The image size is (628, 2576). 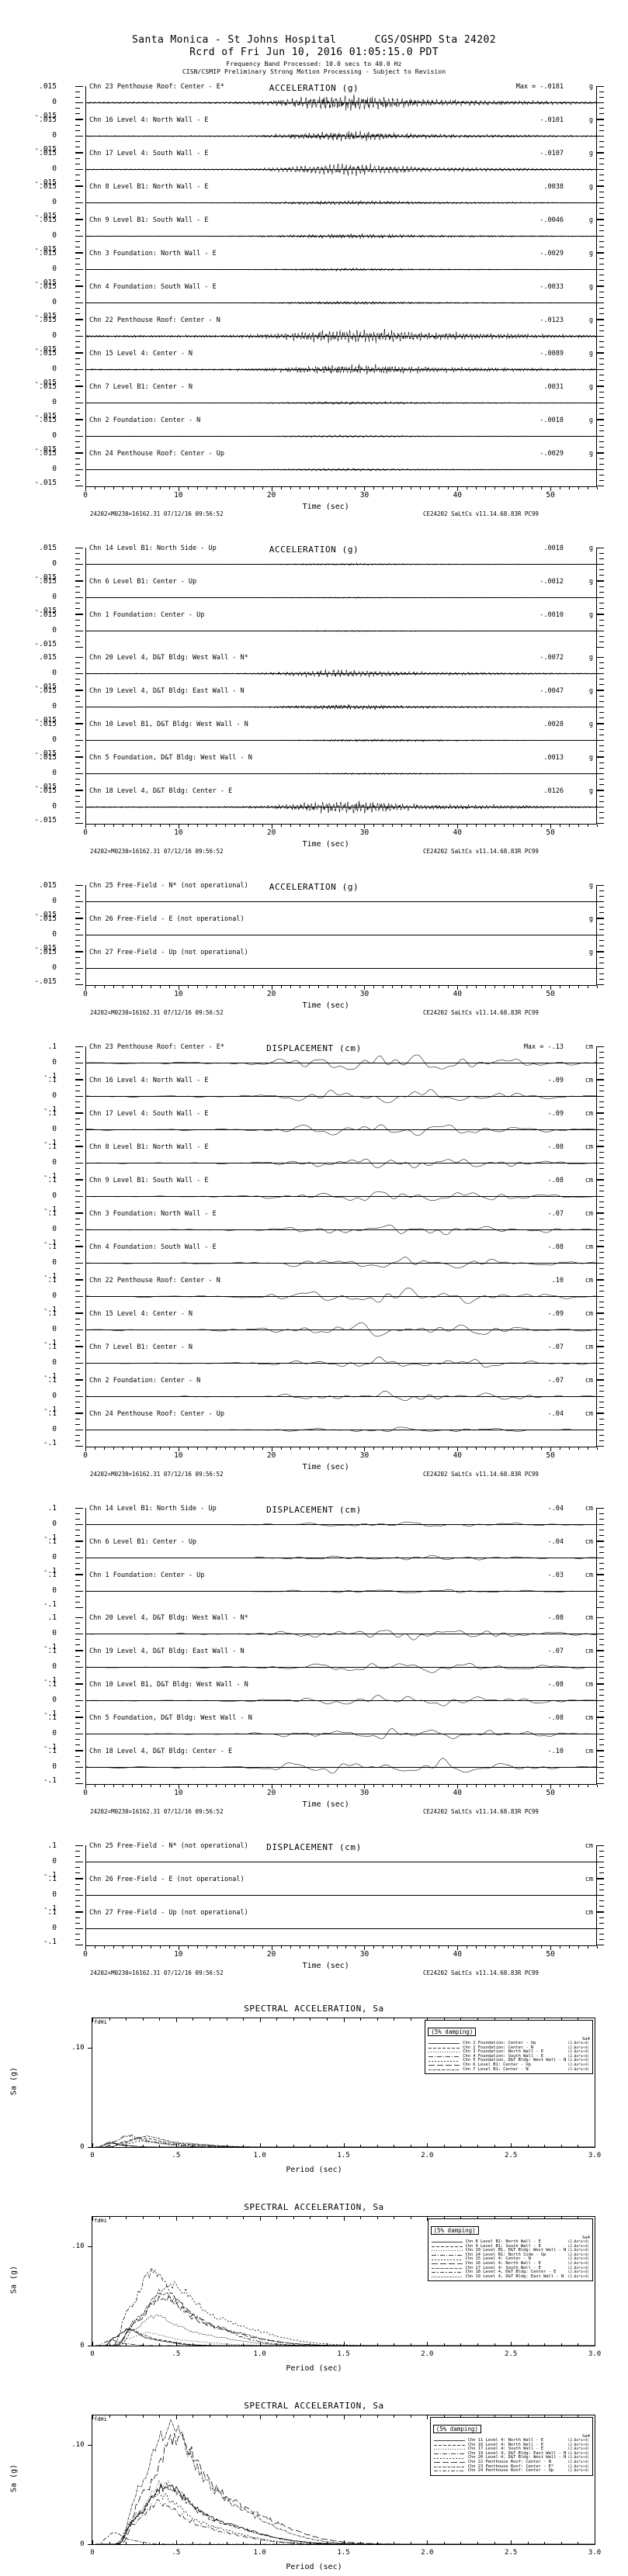 I want to click on zero-baseline, so click(x=341, y=1667).